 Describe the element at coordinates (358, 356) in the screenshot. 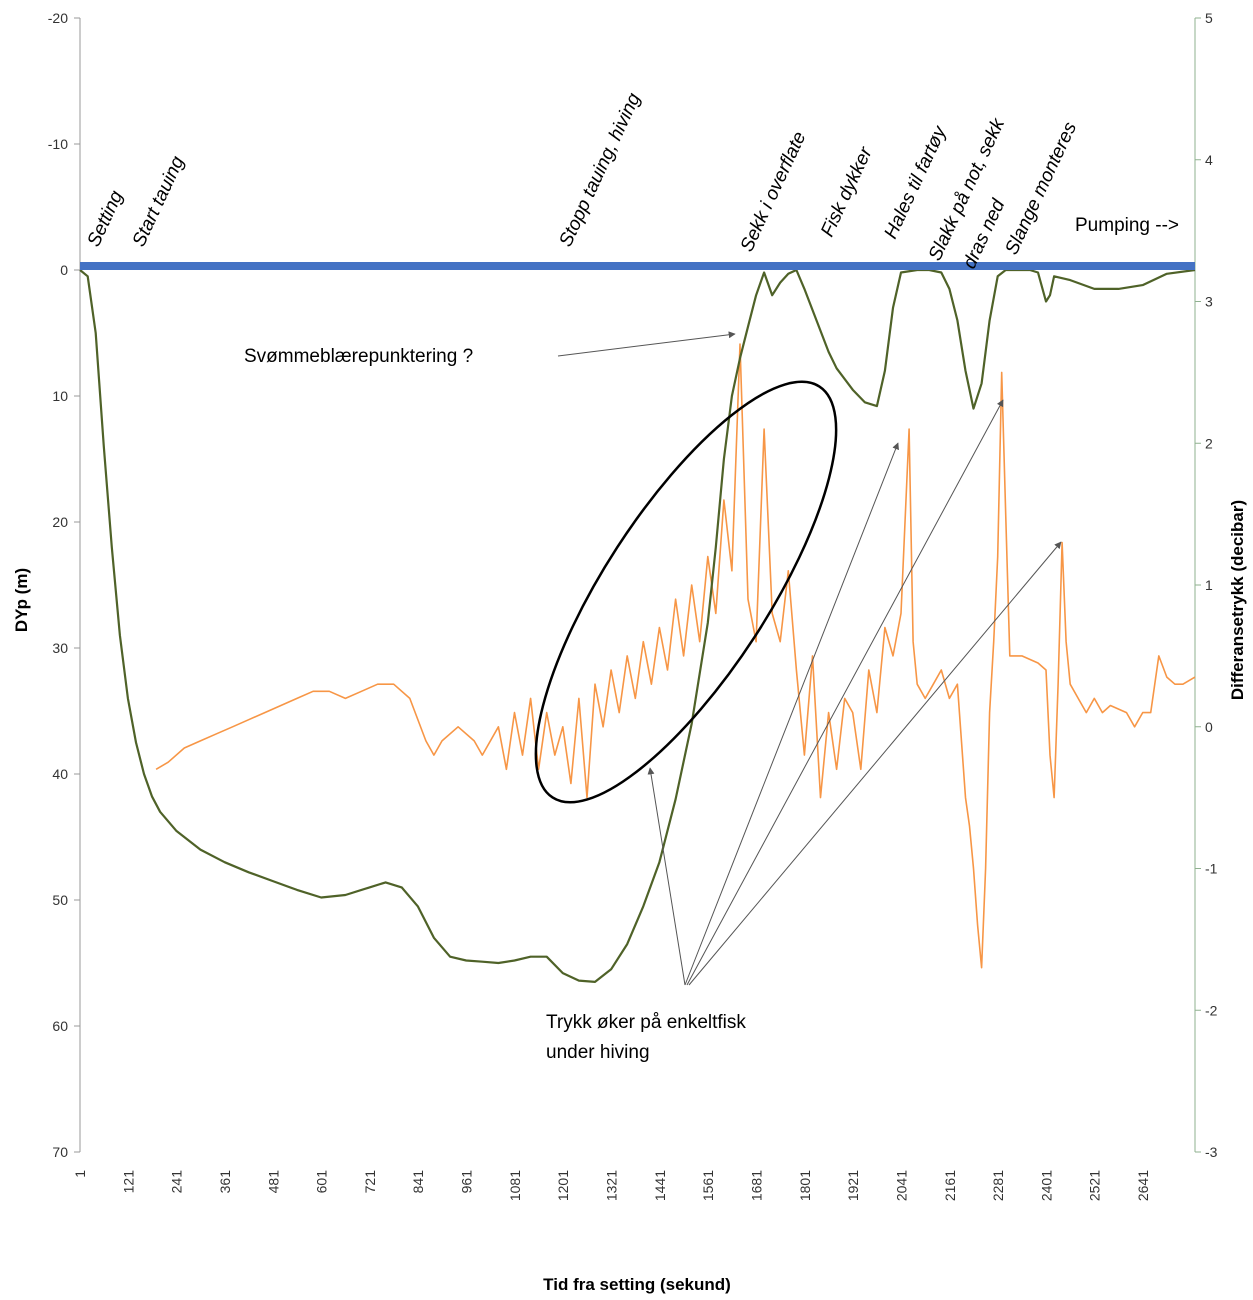

I see `swimbladder-annotation: Svømmeblærepunktering ?` at that location.